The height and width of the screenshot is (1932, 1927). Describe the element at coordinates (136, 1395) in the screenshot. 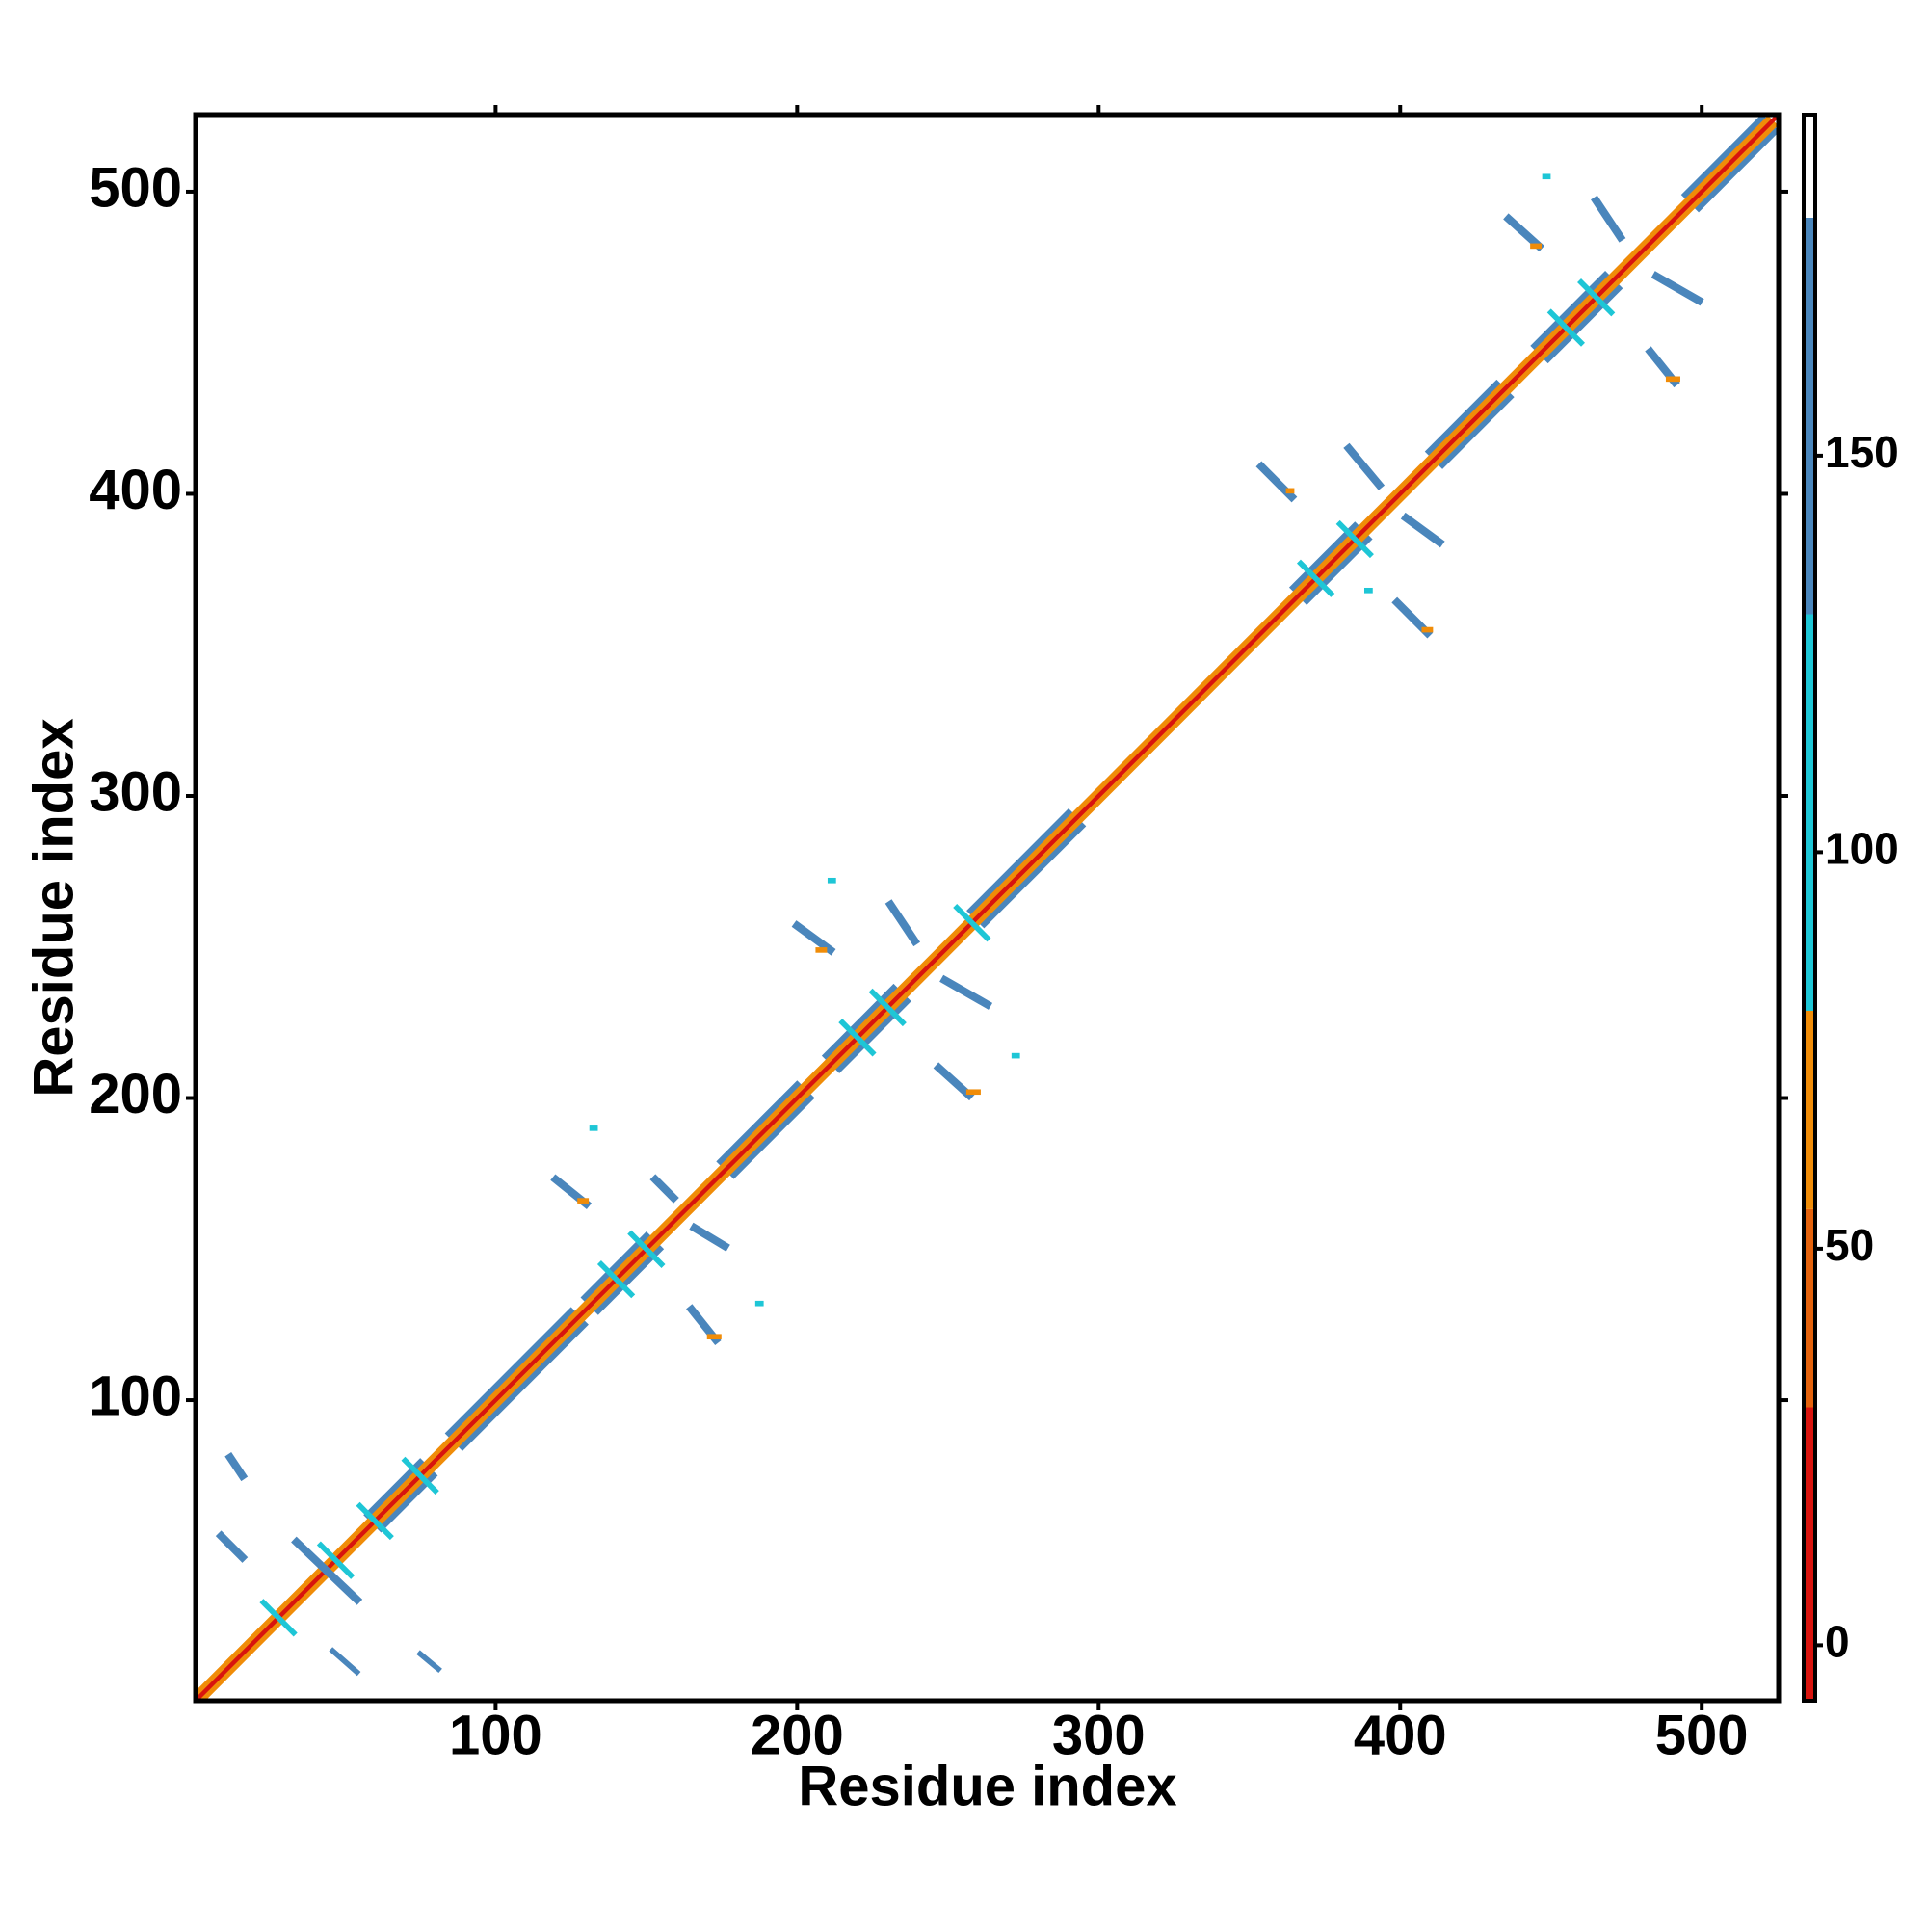

I see `y-tick-label: 100` at that location.